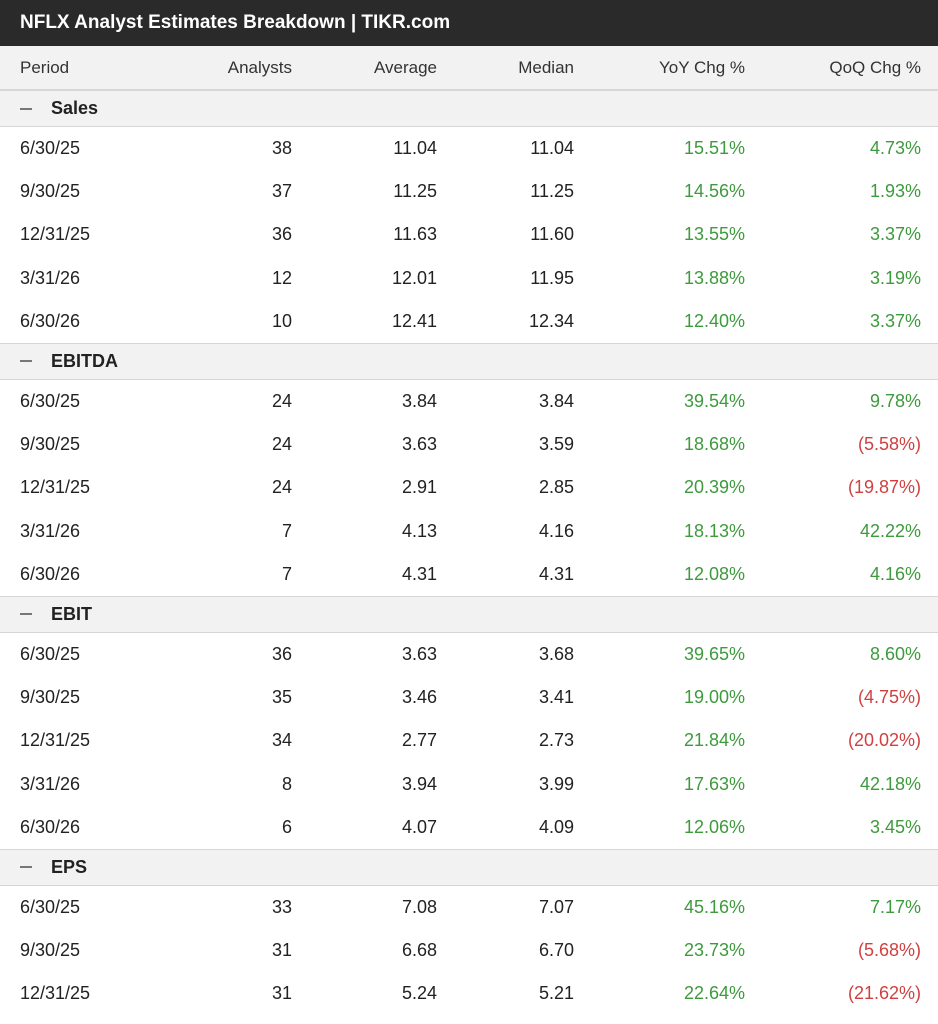 The image size is (938, 1024). Describe the element at coordinates (281, 148) in the screenshot. I see `cell-analysts: 38` at that location.